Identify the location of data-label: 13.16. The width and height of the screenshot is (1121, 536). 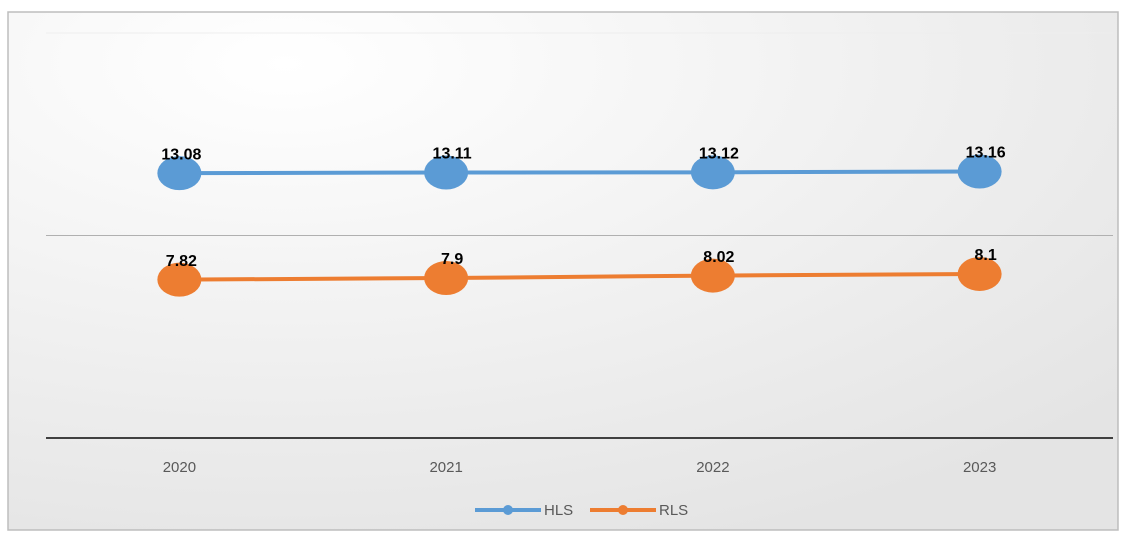
(986, 153).